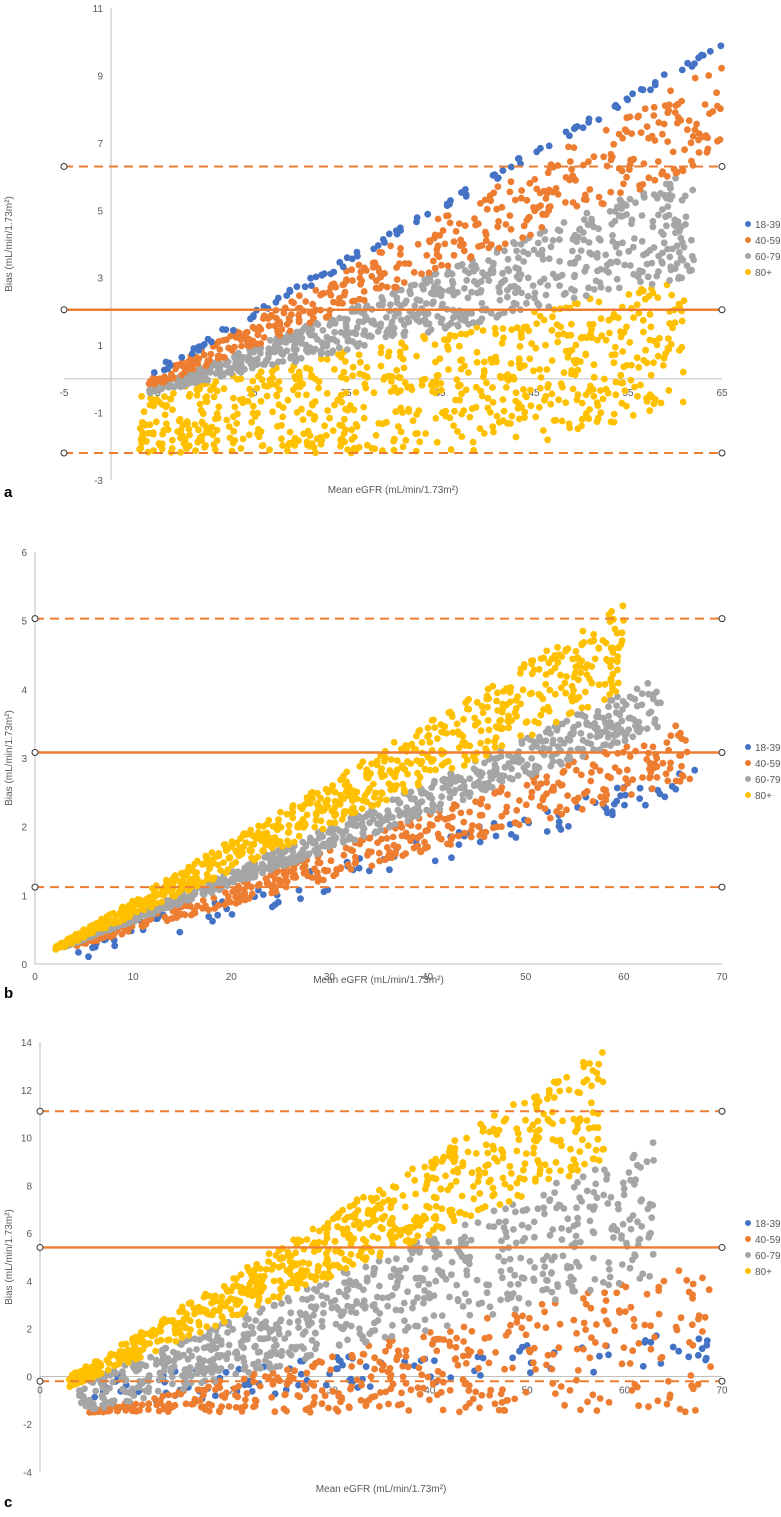 Image resolution: width=781 pixels, height=1517 pixels. I want to click on y-tick-label: 8, so click(29, 1186).